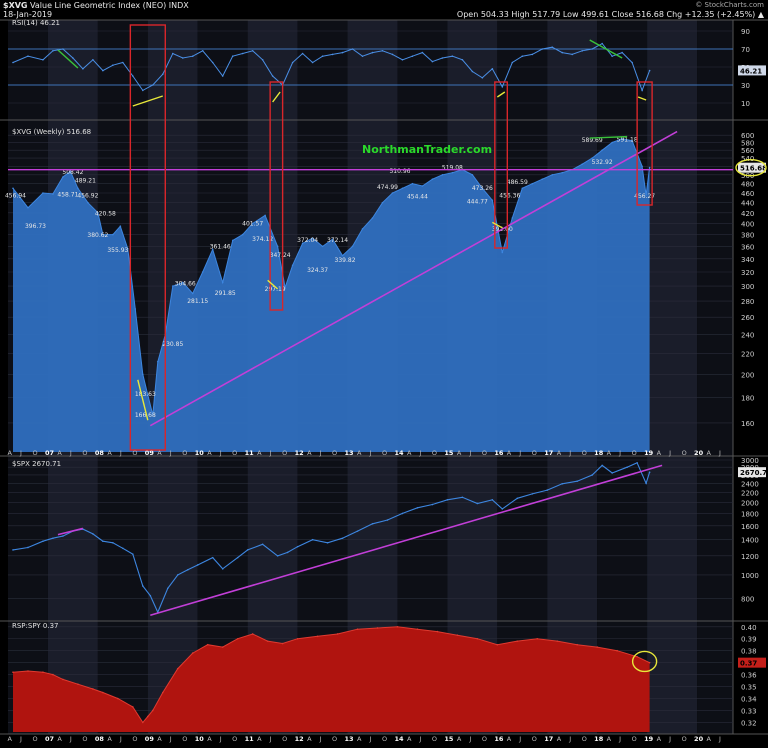  I want to click on x-tick-label: 10, so click(200, 739).